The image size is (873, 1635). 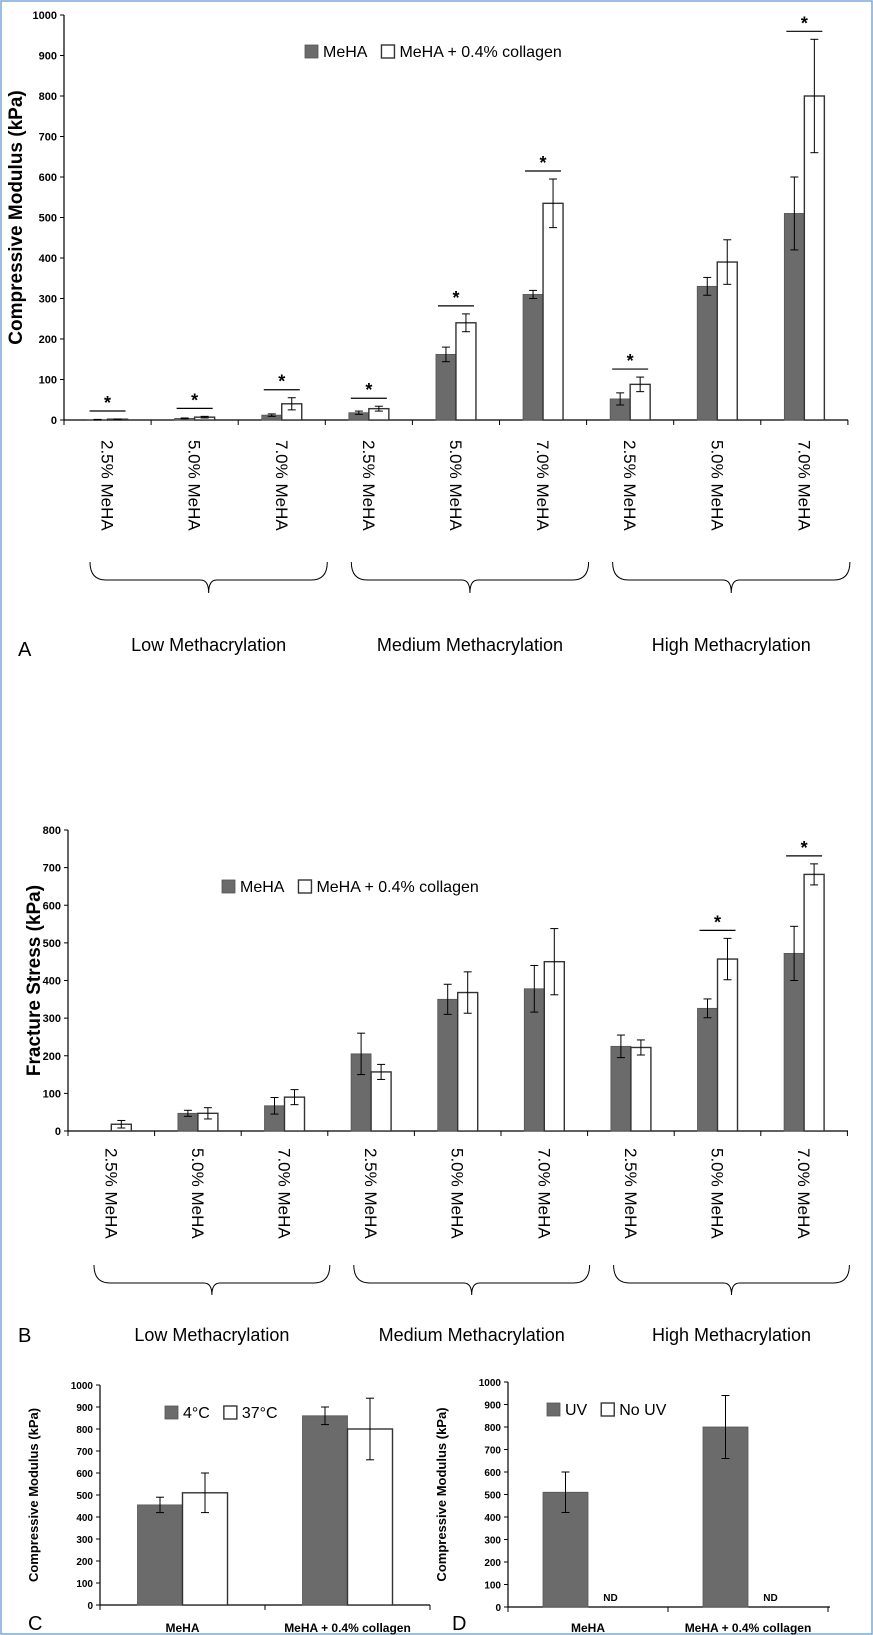 I want to click on legend-entry: 37°C, so click(x=260, y=1413).